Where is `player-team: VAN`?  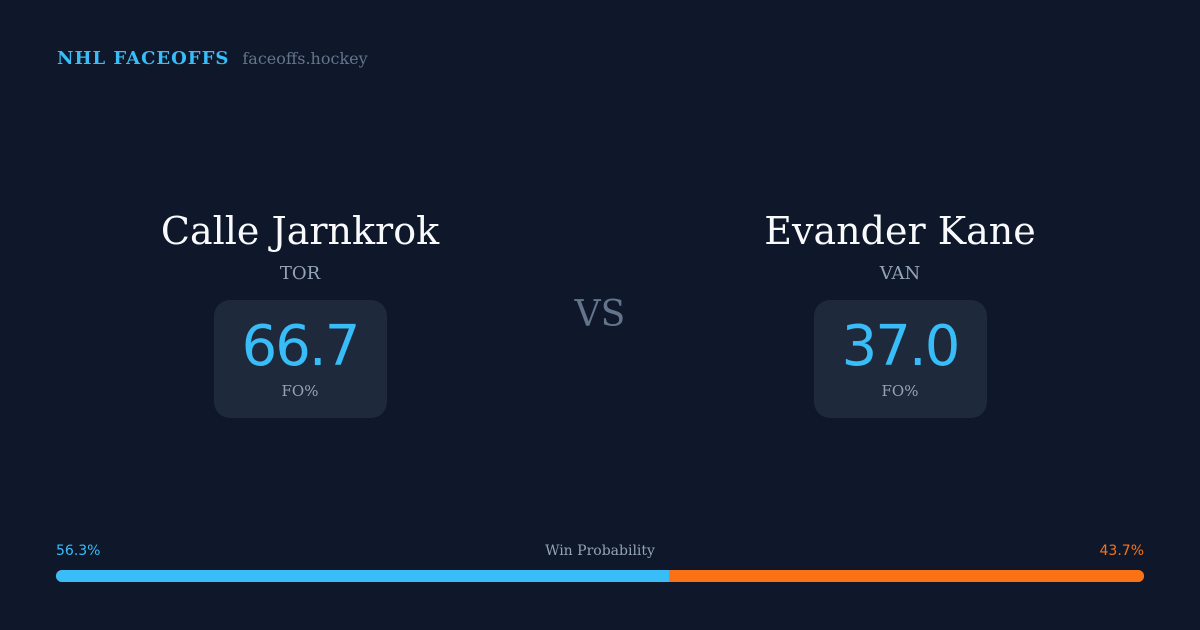
player-team: VAN is located at coordinates (900, 273).